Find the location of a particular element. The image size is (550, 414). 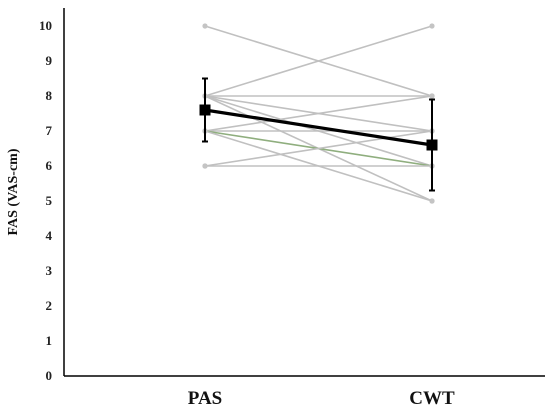

x-category-label: CWT is located at coordinates (432, 398).